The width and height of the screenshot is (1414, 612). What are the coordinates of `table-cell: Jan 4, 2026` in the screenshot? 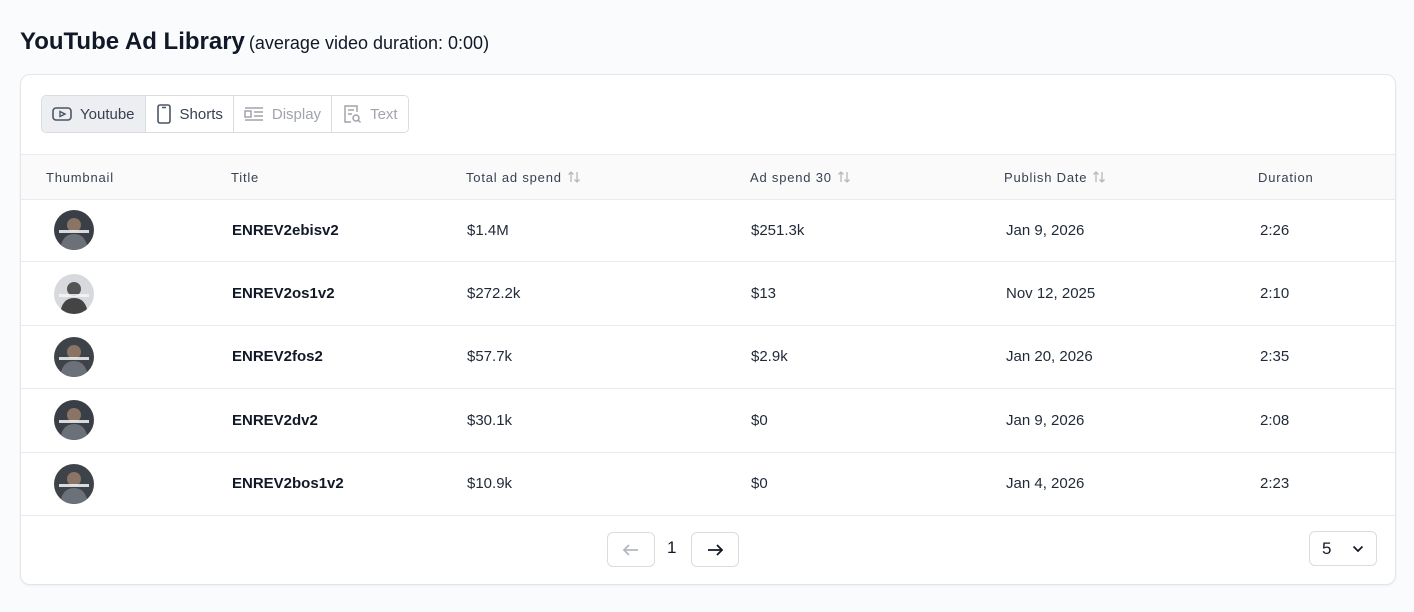 It's located at (1045, 484).